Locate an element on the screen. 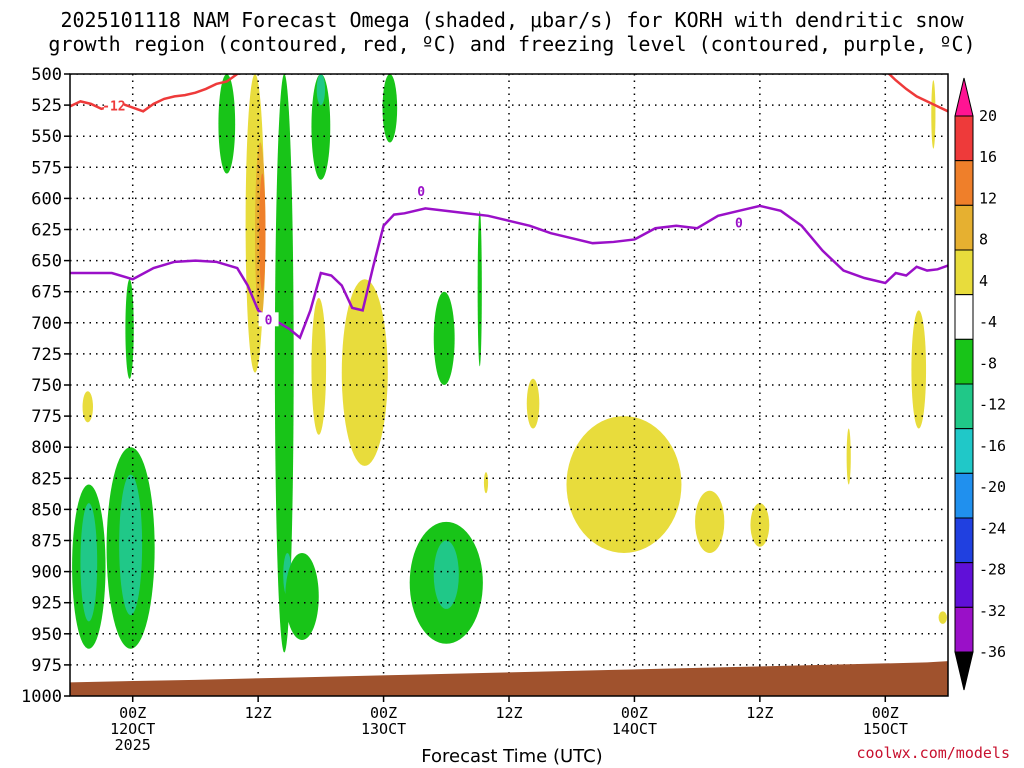  freezing-label-3-bg is located at coordinates (738, 222).